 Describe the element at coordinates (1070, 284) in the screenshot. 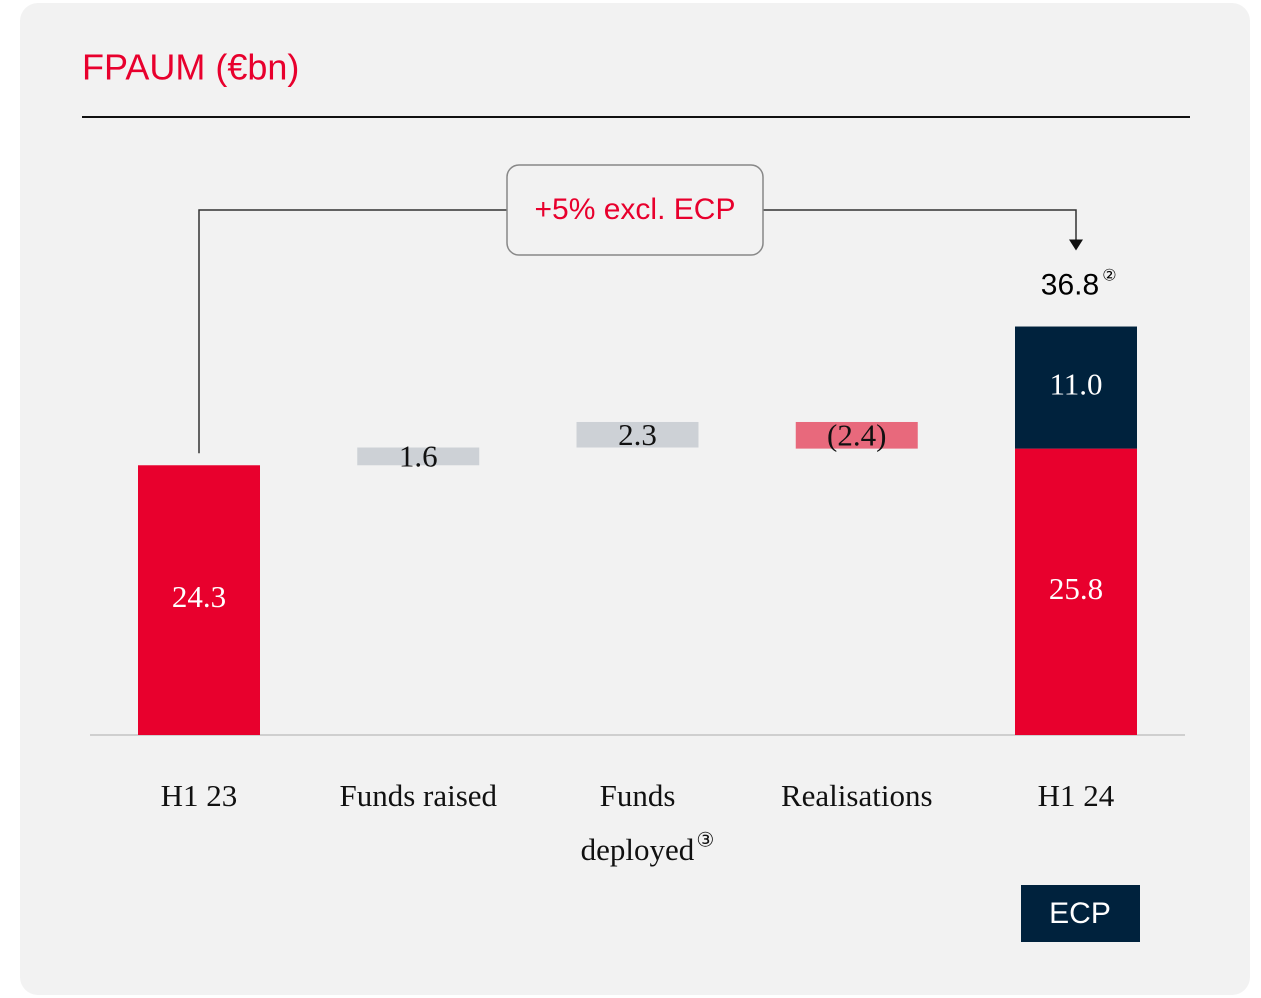

I see `total-label: 36.8` at that location.